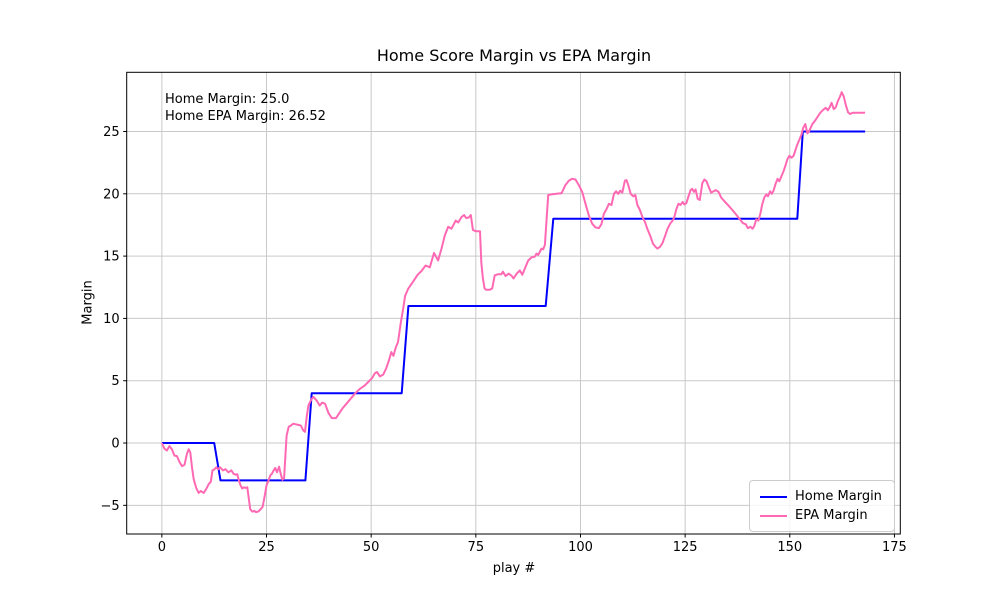 This screenshot has width=1000, height=600. Describe the element at coordinates (111, 194) in the screenshot. I see `svg-text: 20` at that location.